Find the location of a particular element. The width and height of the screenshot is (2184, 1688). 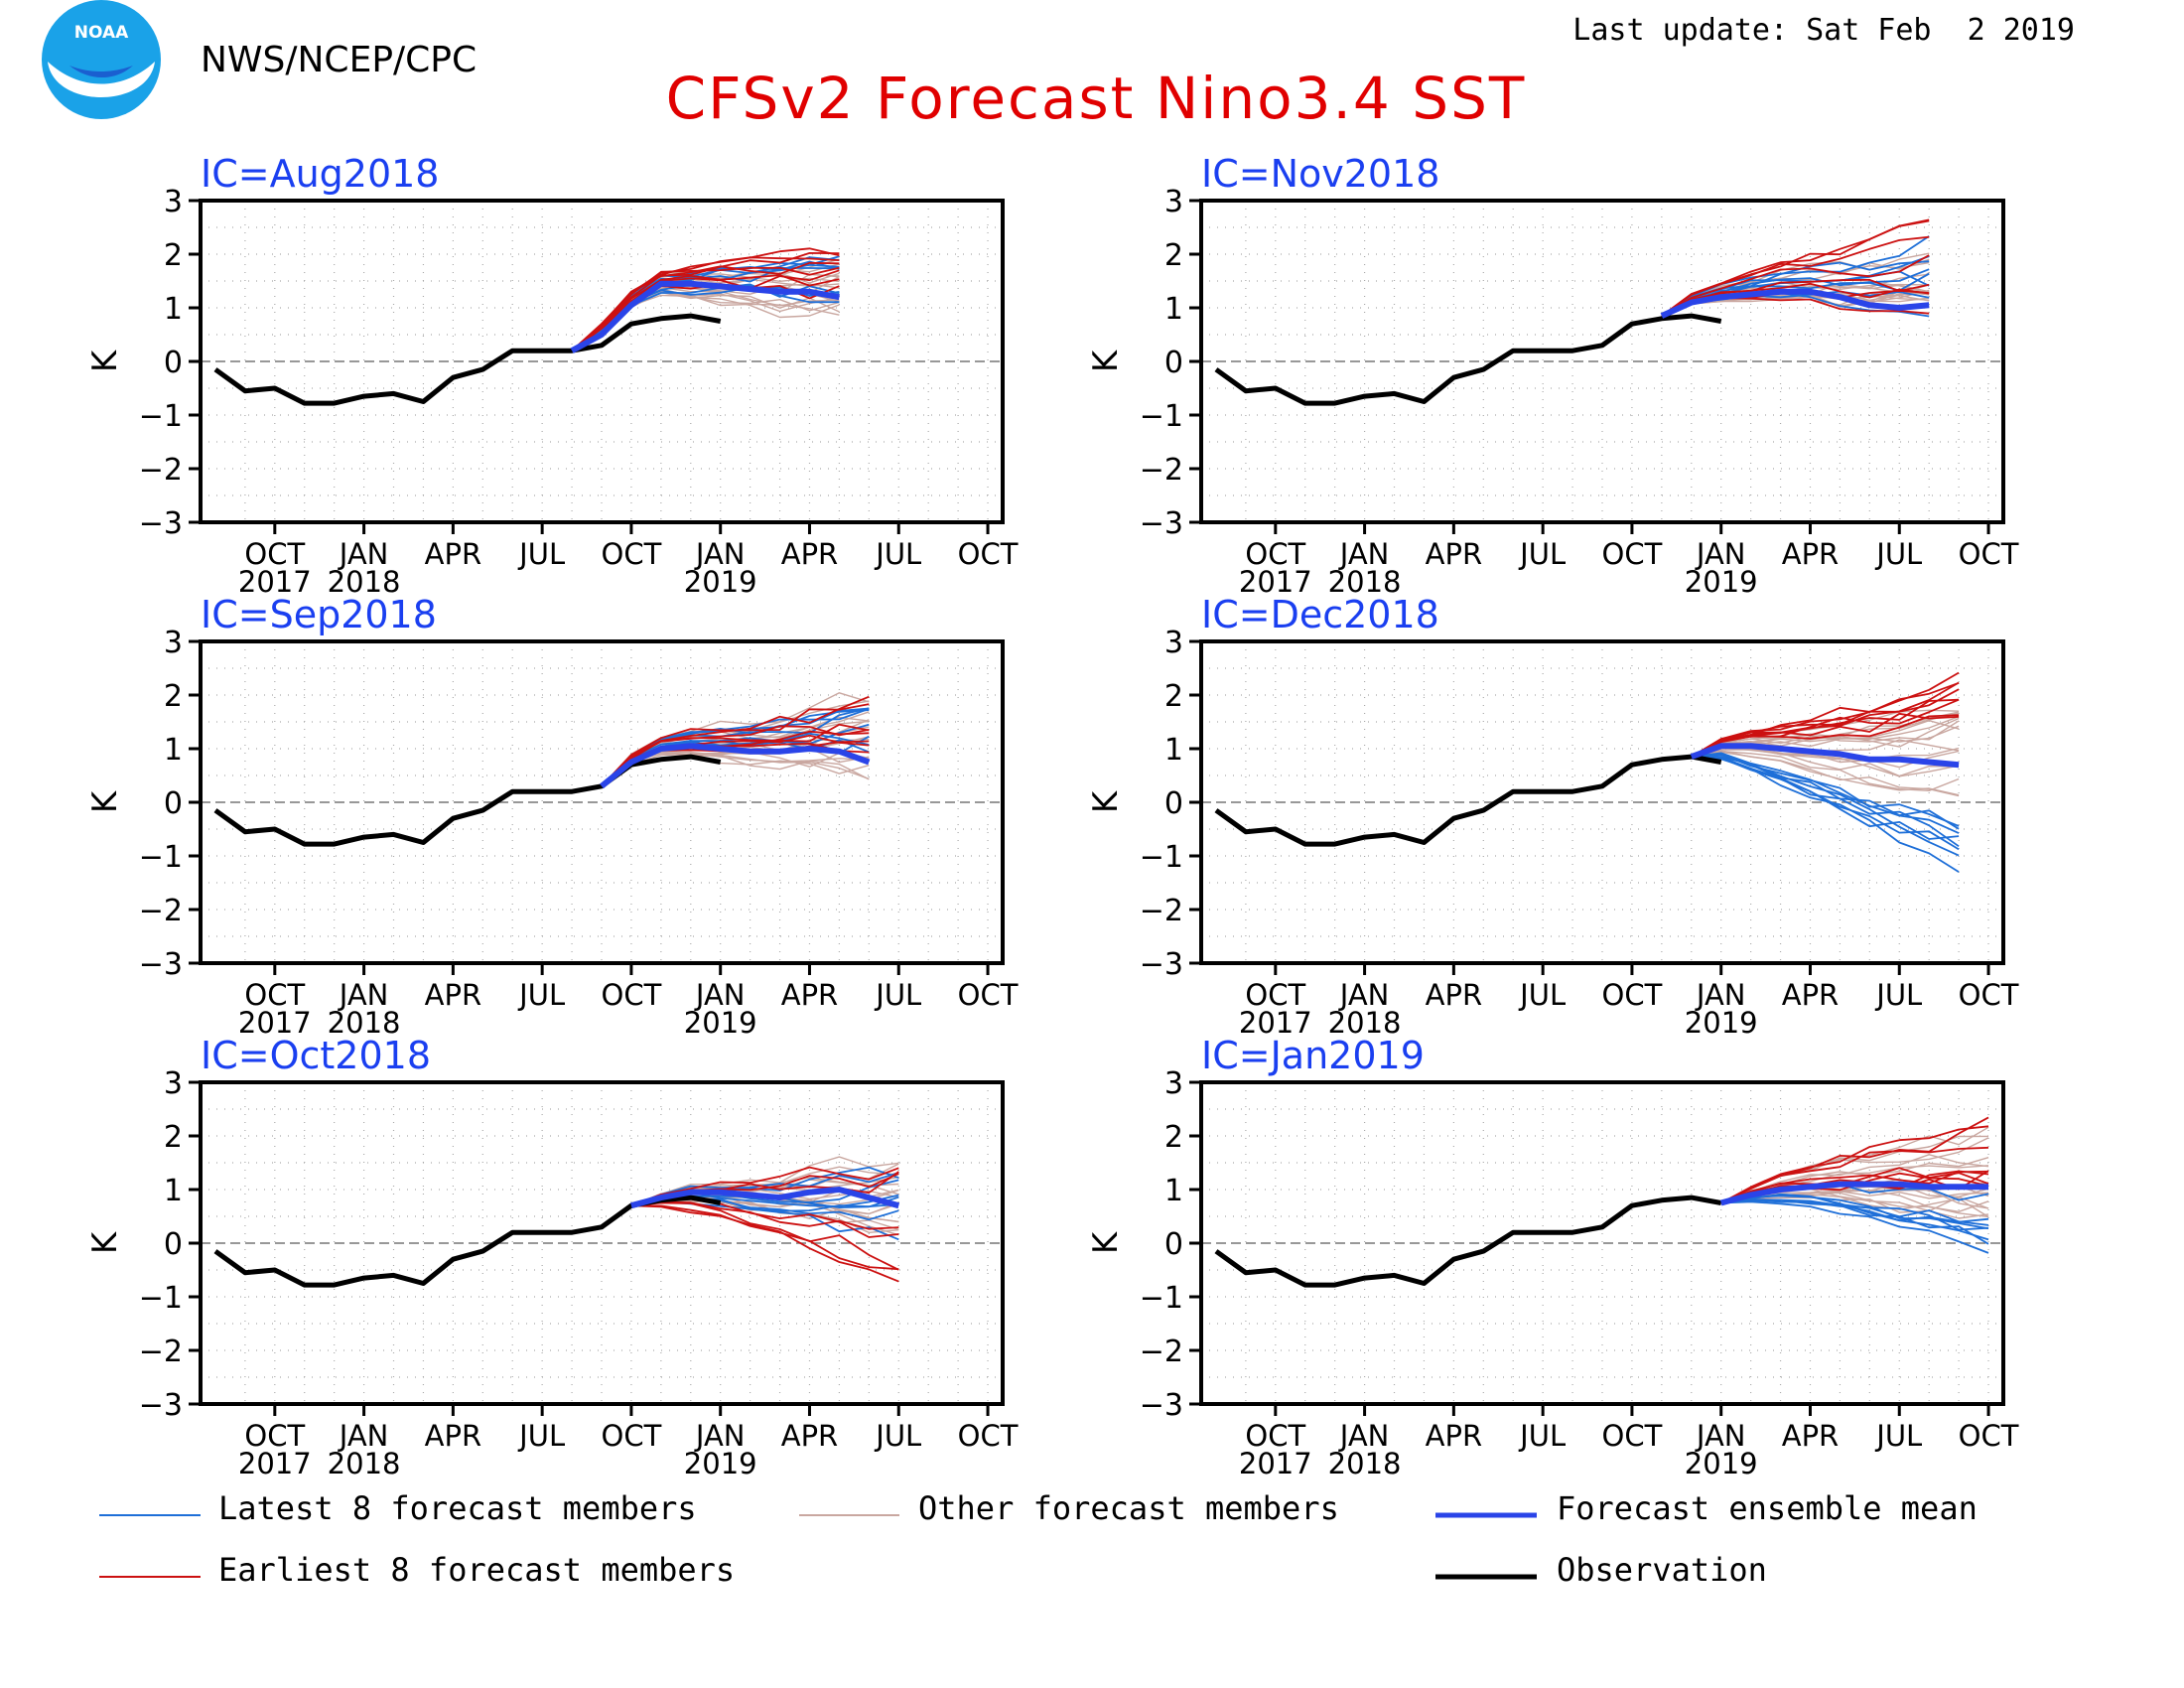

last-update: Last update: Sat Feb 2 2019 is located at coordinates (1823, 30).